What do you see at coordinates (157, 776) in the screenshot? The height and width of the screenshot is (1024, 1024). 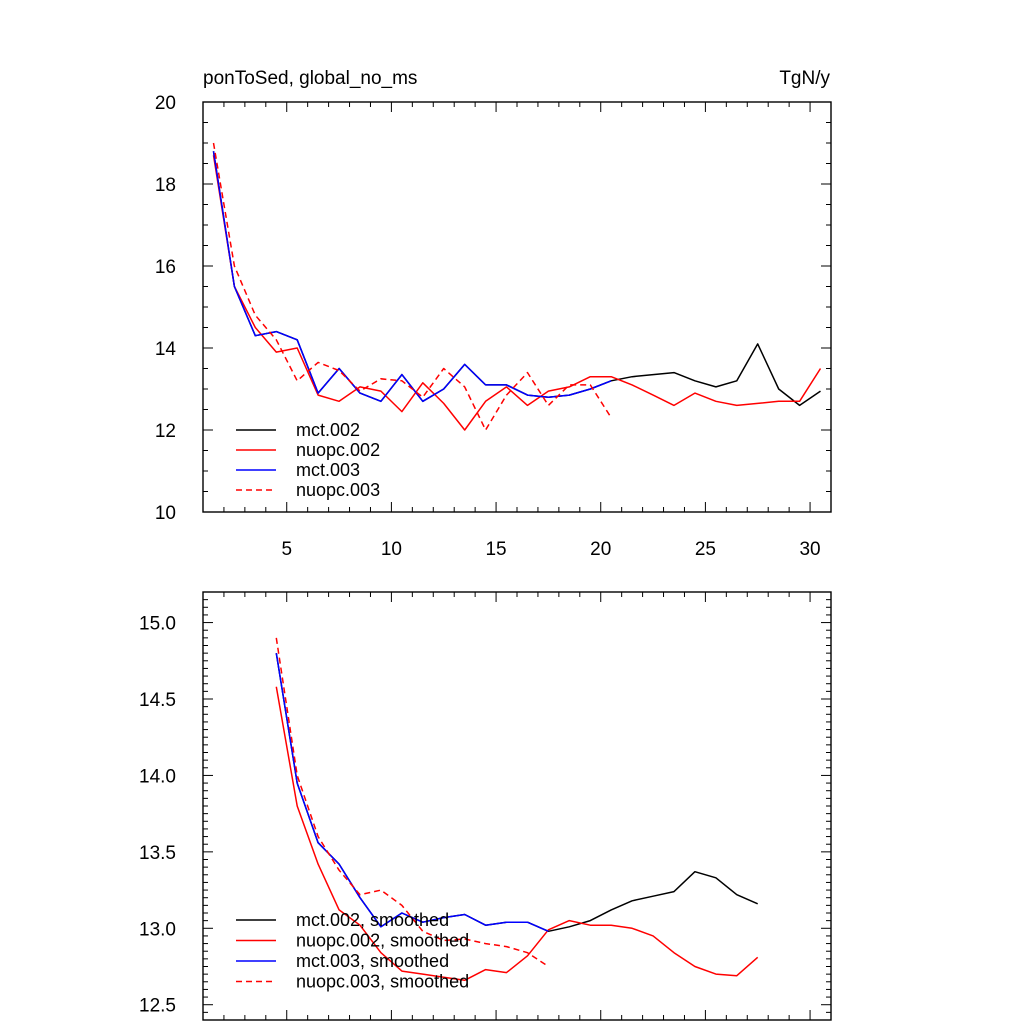 I see `chart1-y-tick-label: 14.0` at bounding box center [157, 776].